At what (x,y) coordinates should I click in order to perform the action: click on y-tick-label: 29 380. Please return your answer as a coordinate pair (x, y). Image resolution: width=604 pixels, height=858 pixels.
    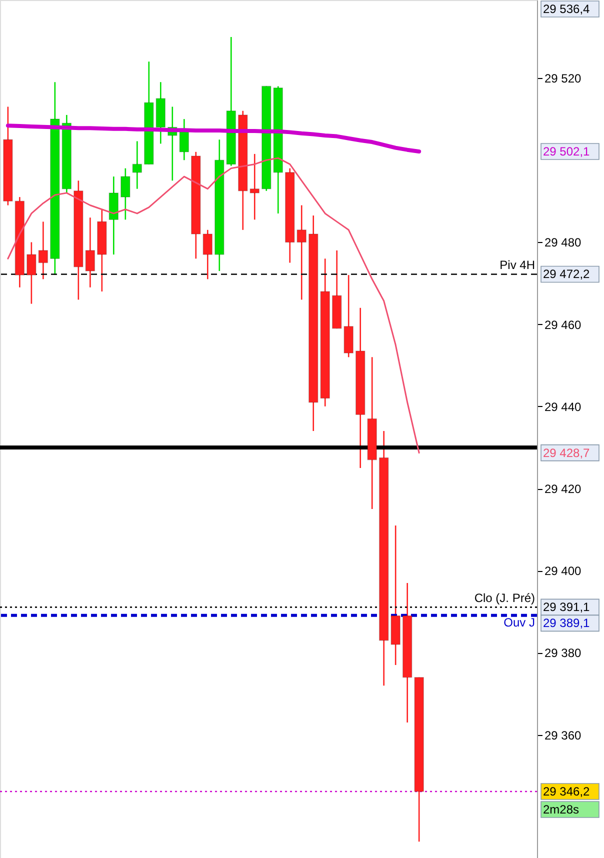
    Looking at the image, I should click on (563, 653).